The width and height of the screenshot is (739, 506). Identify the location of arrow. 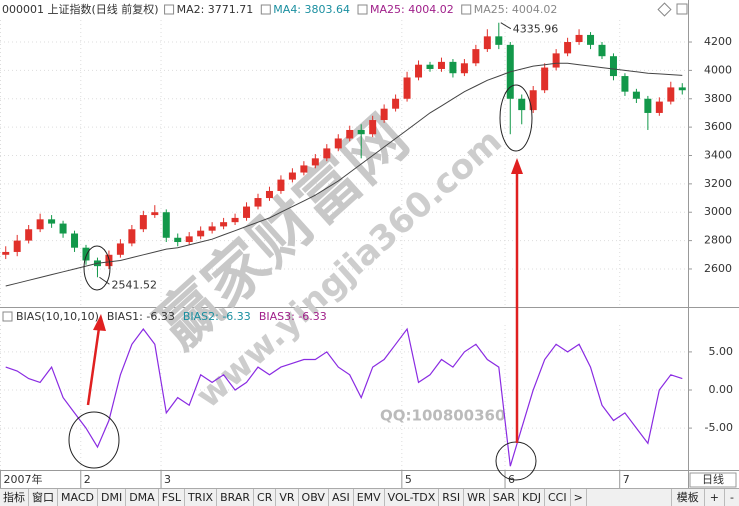
(93, 366).